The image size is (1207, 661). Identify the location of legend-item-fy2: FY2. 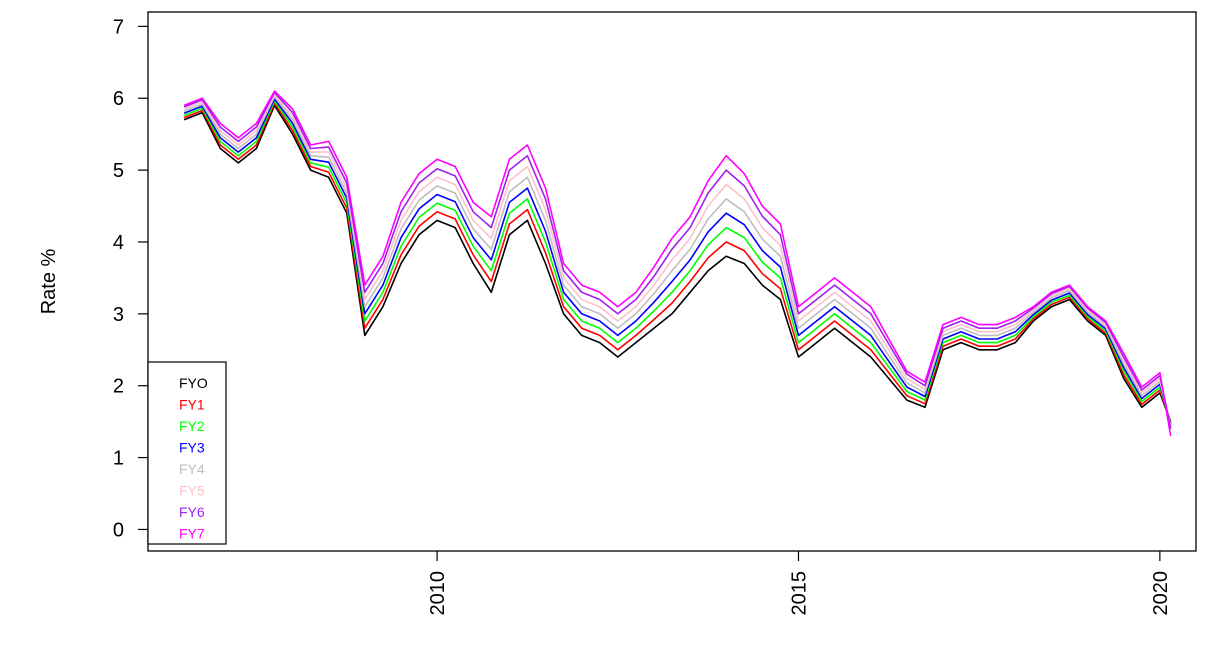
(192, 426).